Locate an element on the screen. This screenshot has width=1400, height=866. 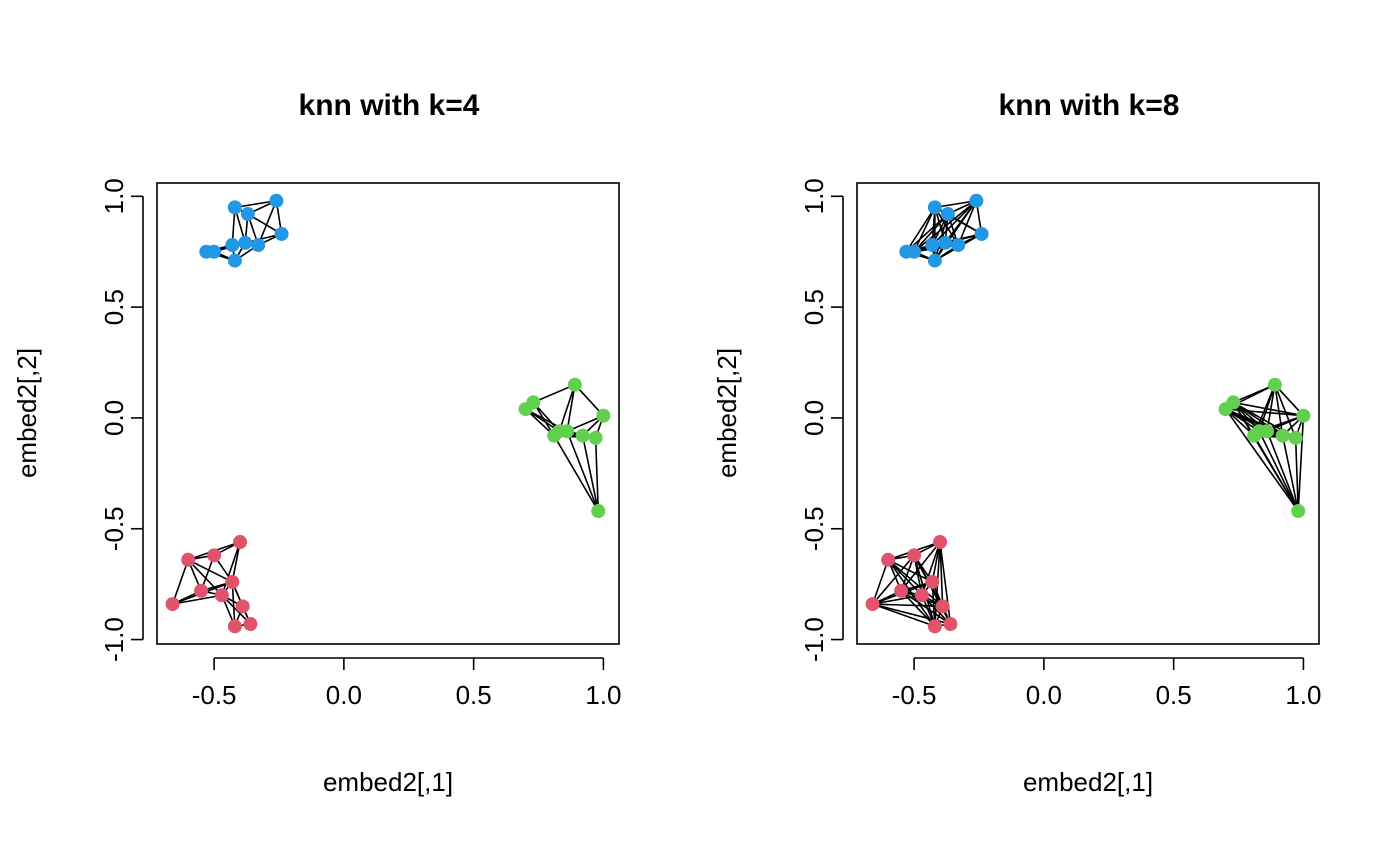
y-tick-label: 0.5 is located at coordinates (814, 307).